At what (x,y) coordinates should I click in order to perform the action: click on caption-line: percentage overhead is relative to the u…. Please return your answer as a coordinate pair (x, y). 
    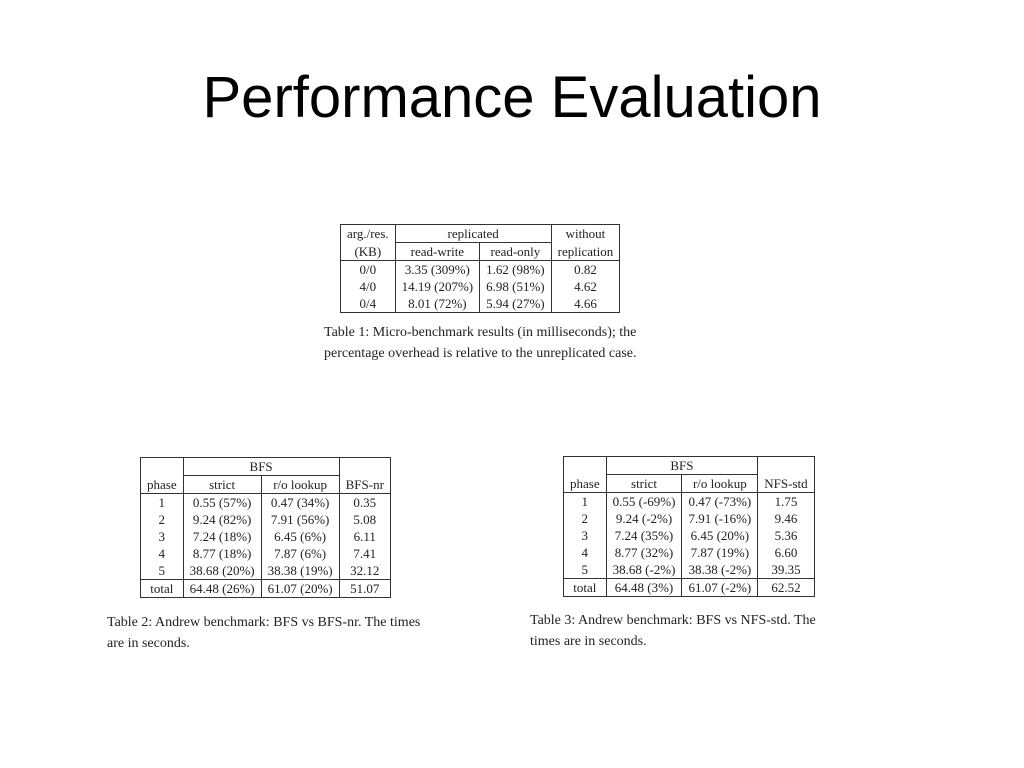
    Looking at the image, I should click on (480, 353).